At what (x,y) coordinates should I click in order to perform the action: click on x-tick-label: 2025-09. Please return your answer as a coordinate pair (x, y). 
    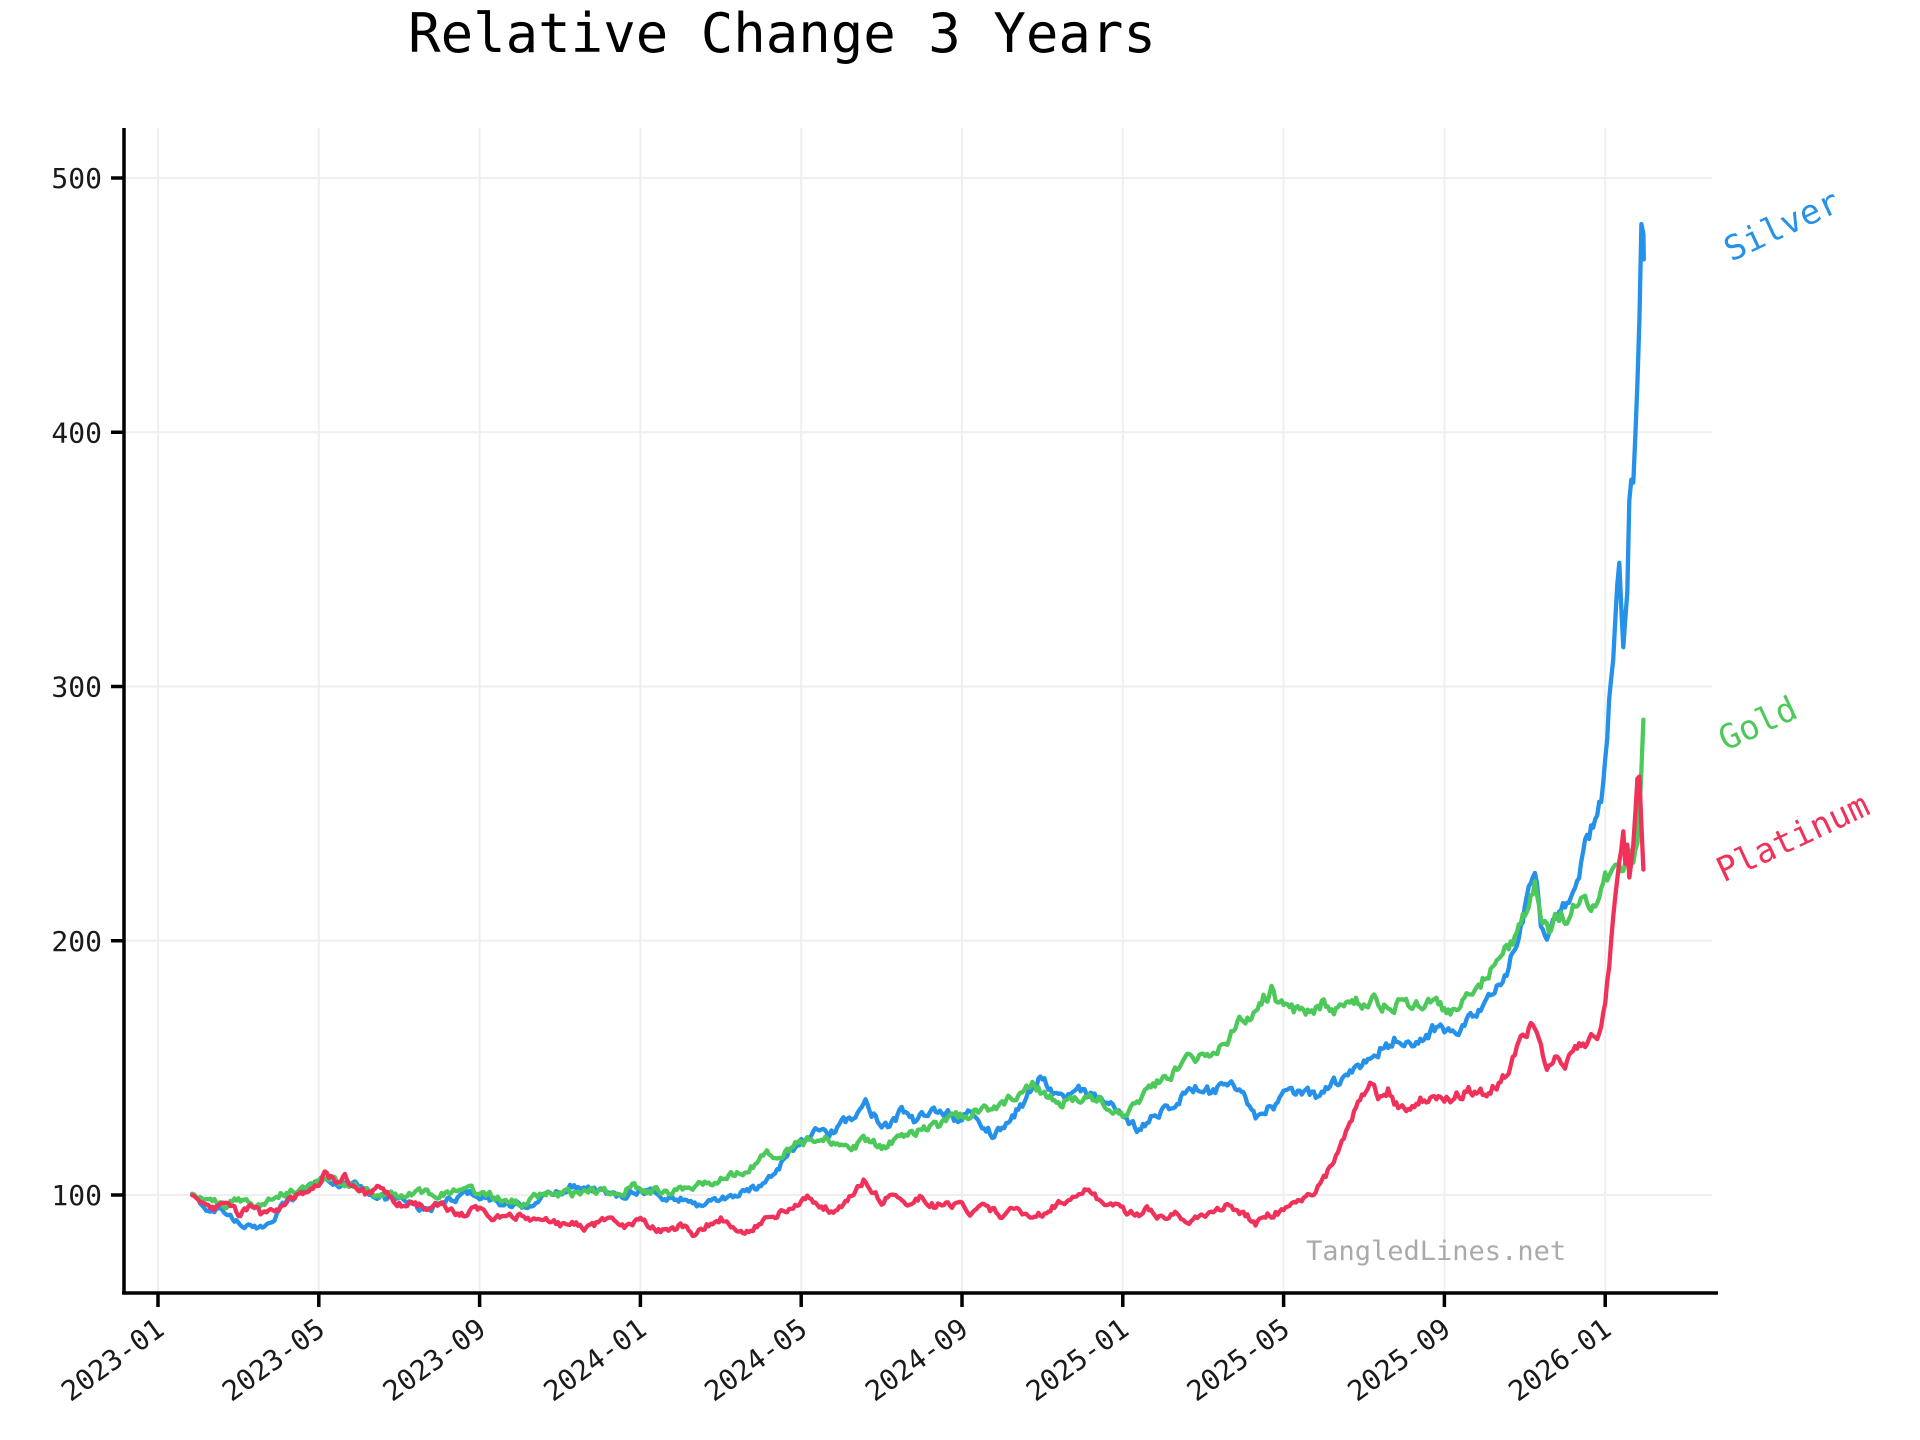
    Looking at the image, I should click on (1399, 1360).